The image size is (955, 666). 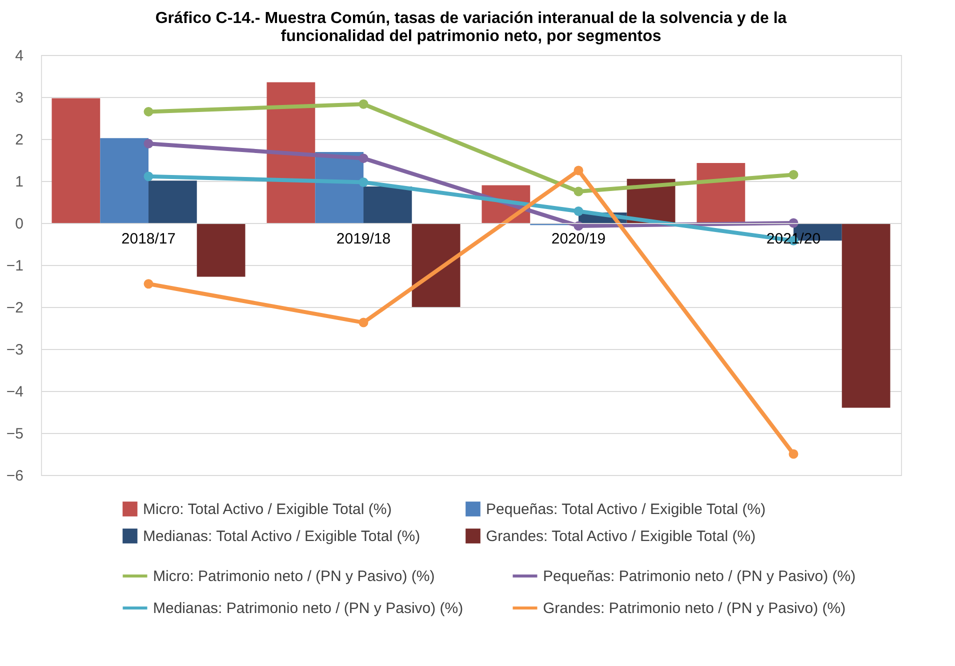 I want to click on x-tick-label: 2018/17, so click(x=148, y=239).